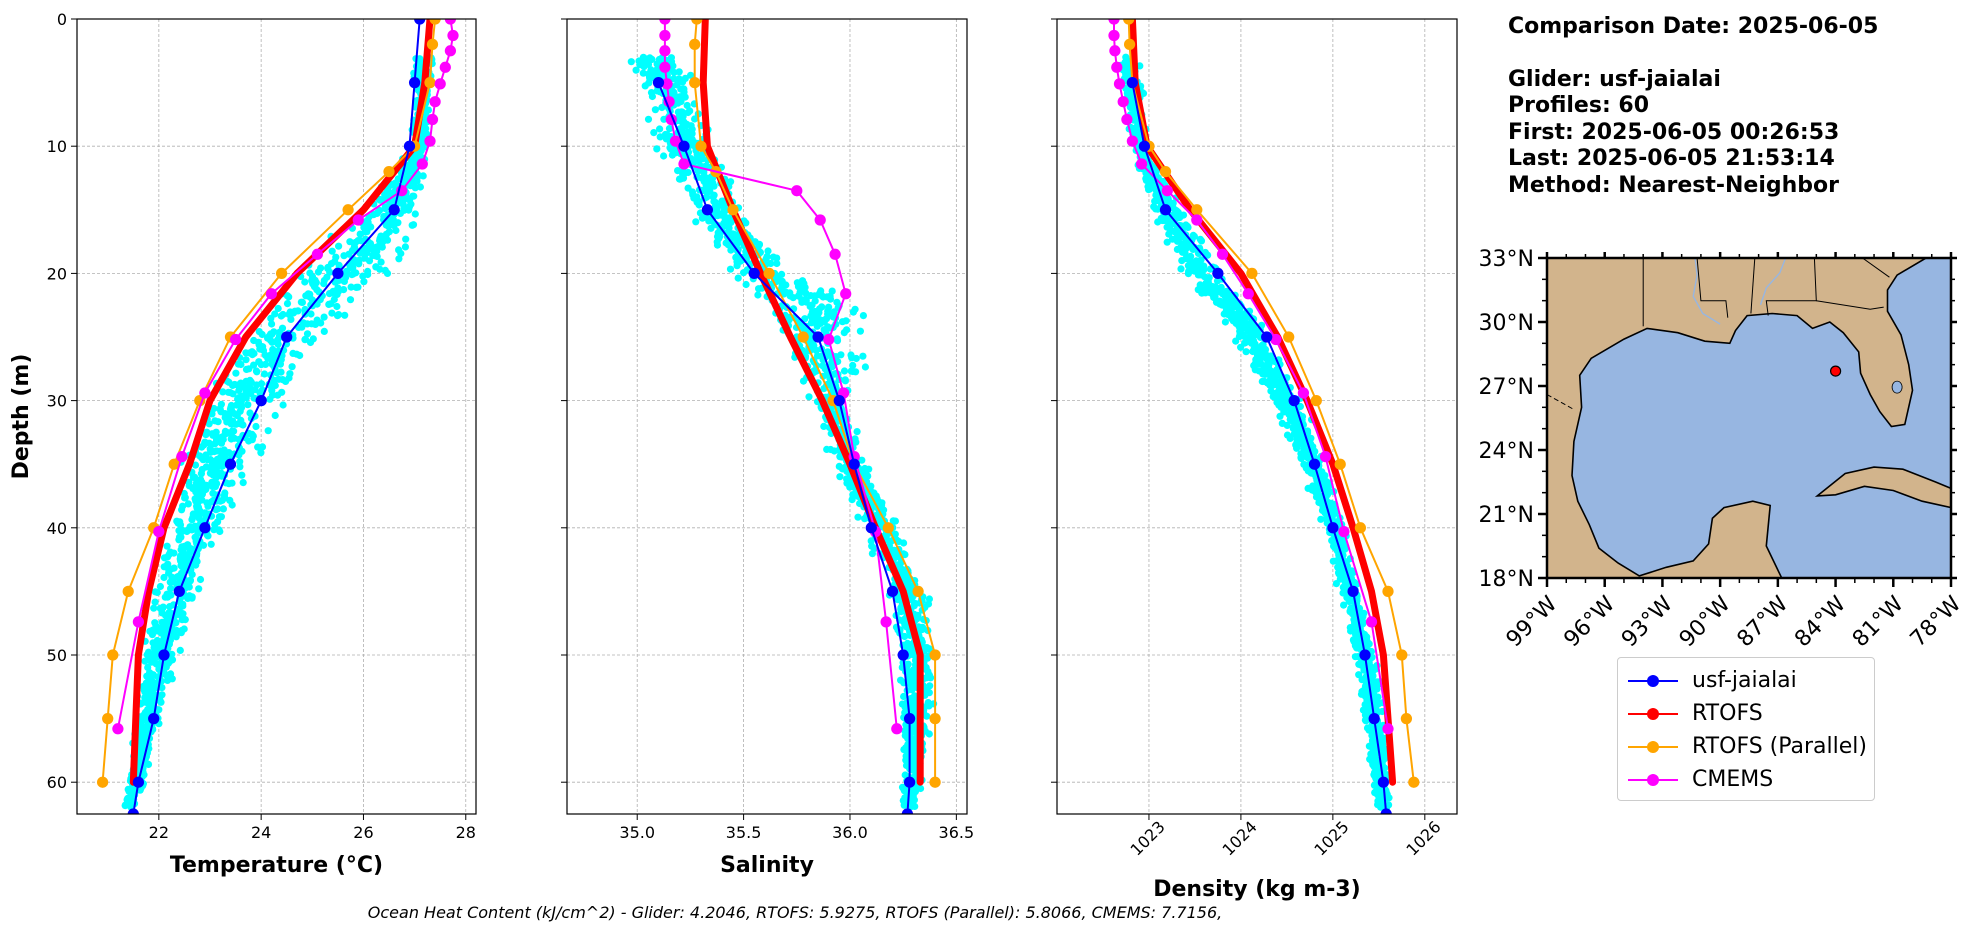 The width and height of the screenshot is (1987, 934). Describe the element at coordinates (1255, 432) in the screenshot. I see `glider-scatter` at that location.